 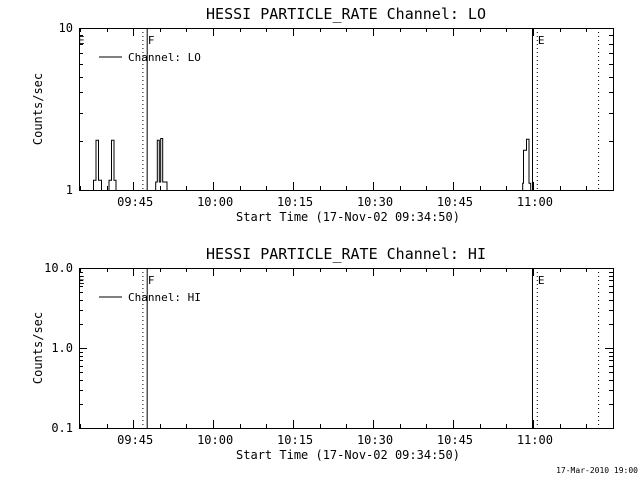 I want to click on legend: Channel: HI, so click(x=150, y=297).